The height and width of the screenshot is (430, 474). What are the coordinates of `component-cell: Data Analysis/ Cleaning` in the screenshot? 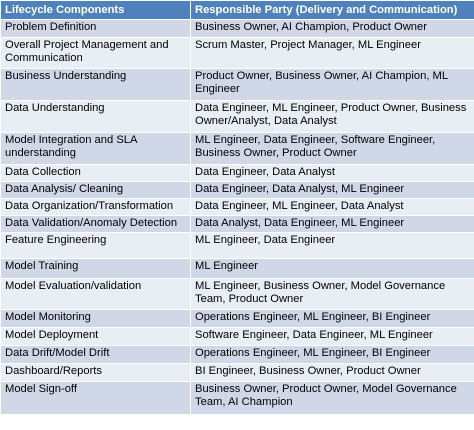 It's located at (95, 190).